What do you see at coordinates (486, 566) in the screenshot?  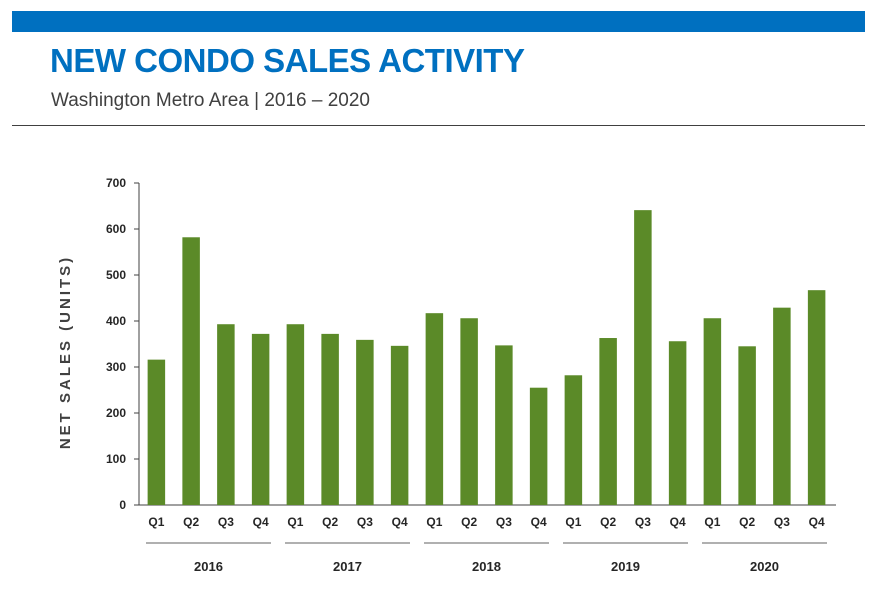 I see `year-group-label: 2018` at bounding box center [486, 566].